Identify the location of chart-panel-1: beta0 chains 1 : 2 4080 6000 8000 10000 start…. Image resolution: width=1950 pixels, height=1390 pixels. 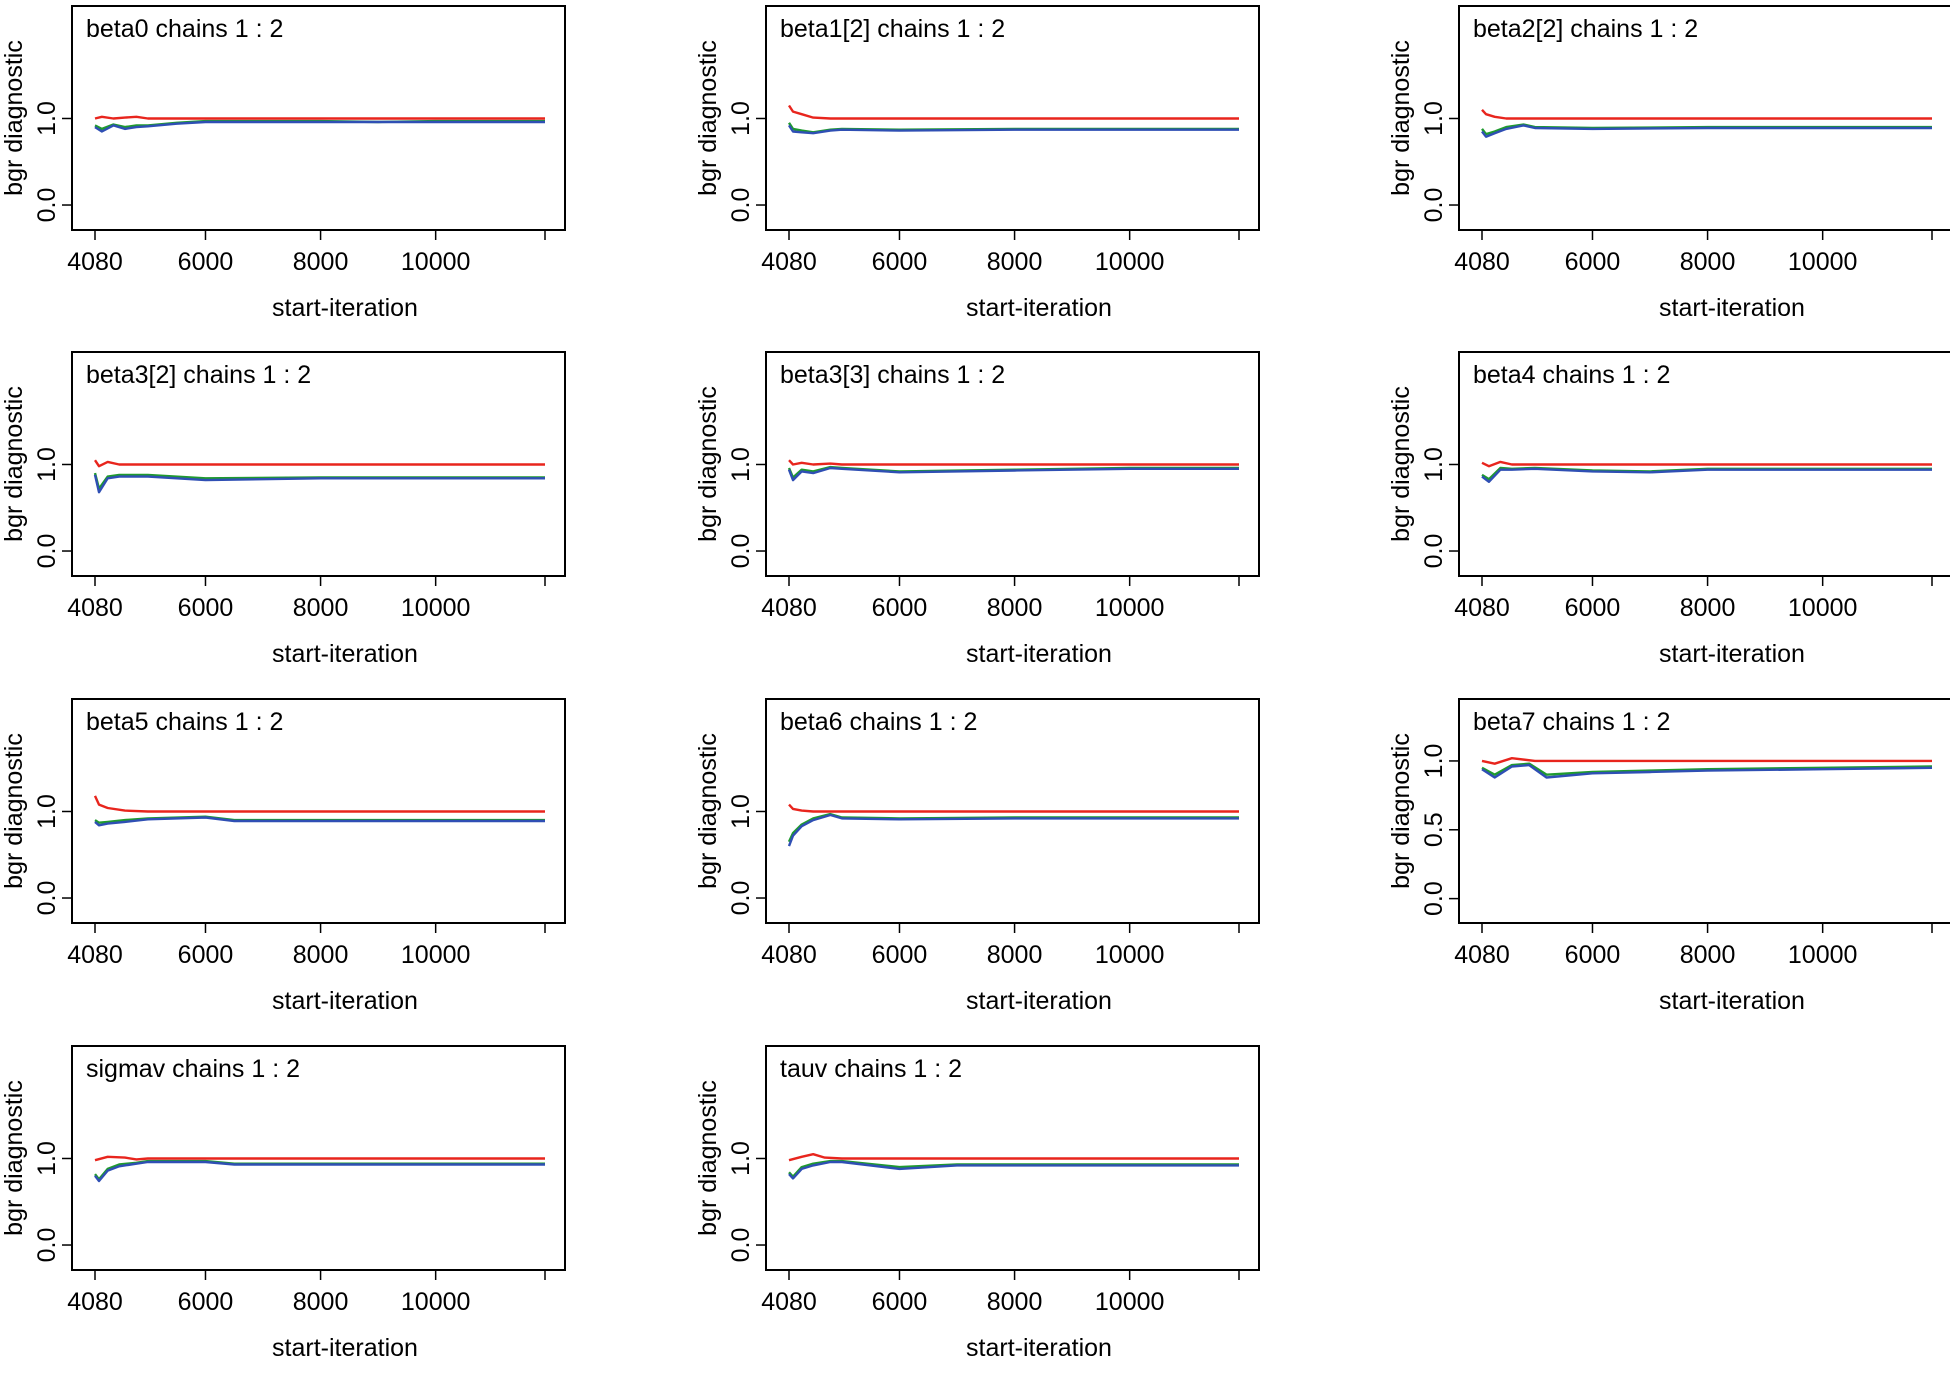
(283, 170).